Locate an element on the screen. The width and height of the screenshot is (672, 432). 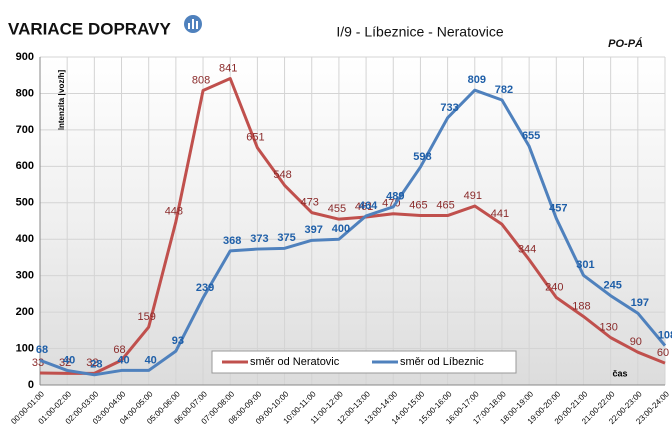
data-label: 655 is located at coordinates (531, 136).